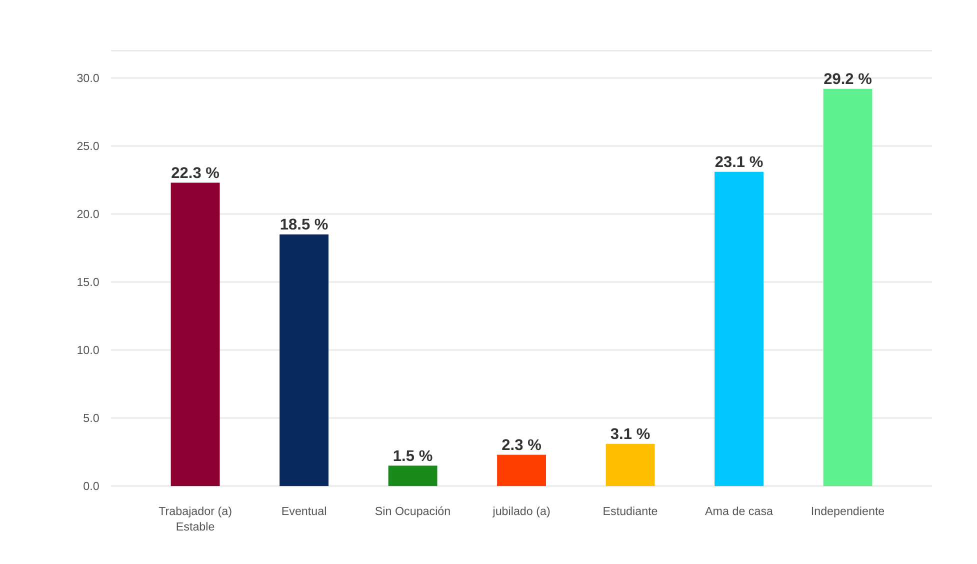 The width and height of the screenshot is (977, 564). I want to click on x-tick-label: Trabajador (a) Estable, so click(195, 519).